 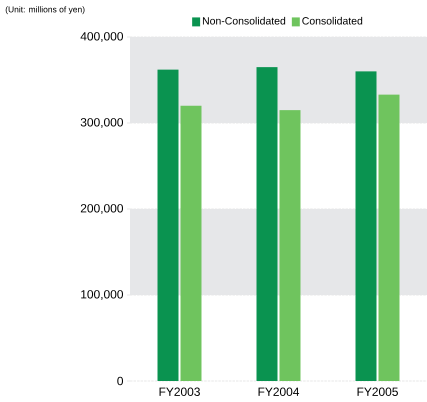 What do you see at coordinates (180, 392) in the screenshot?
I see `x-tick-label: FY2003` at bounding box center [180, 392].